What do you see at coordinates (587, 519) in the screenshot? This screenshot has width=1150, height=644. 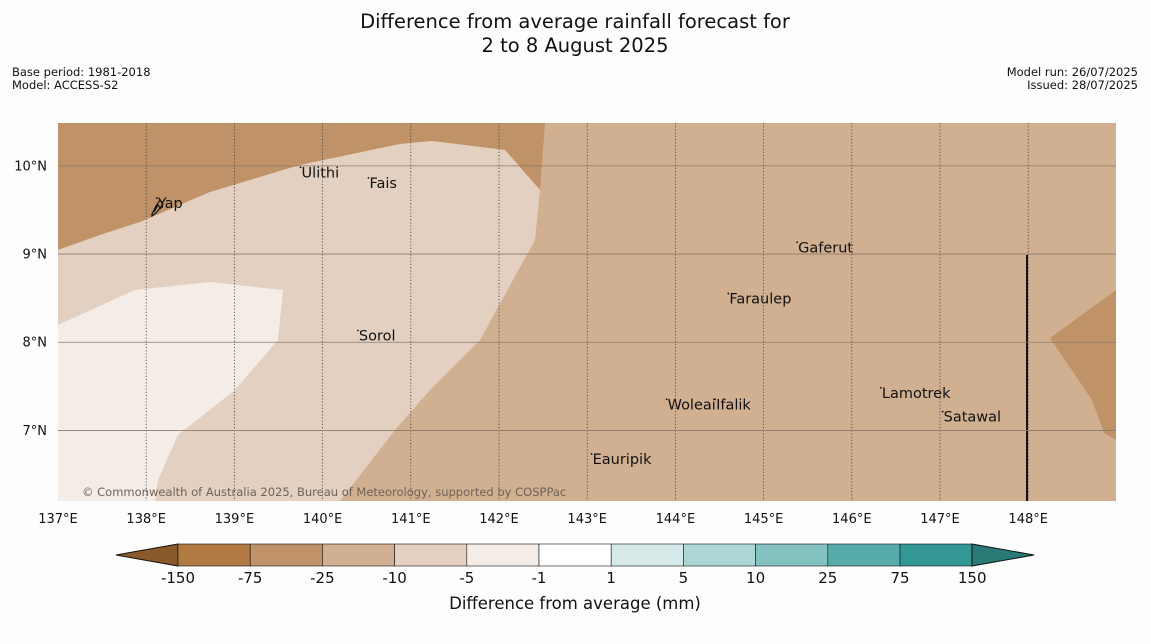 I see `lon-tick-label: 143°E` at bounding box center [587, 519].